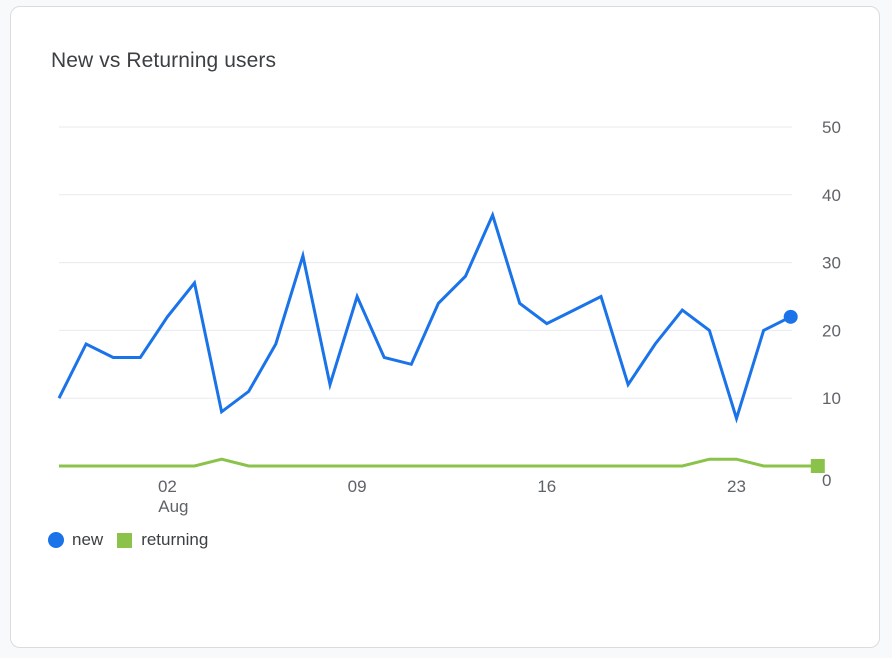 Image resolution: width=892 pixels, height=658 pixels. Describe the element at coordinates (125, 540) in the screenshot. I see `legend-marker-returning` at that location.